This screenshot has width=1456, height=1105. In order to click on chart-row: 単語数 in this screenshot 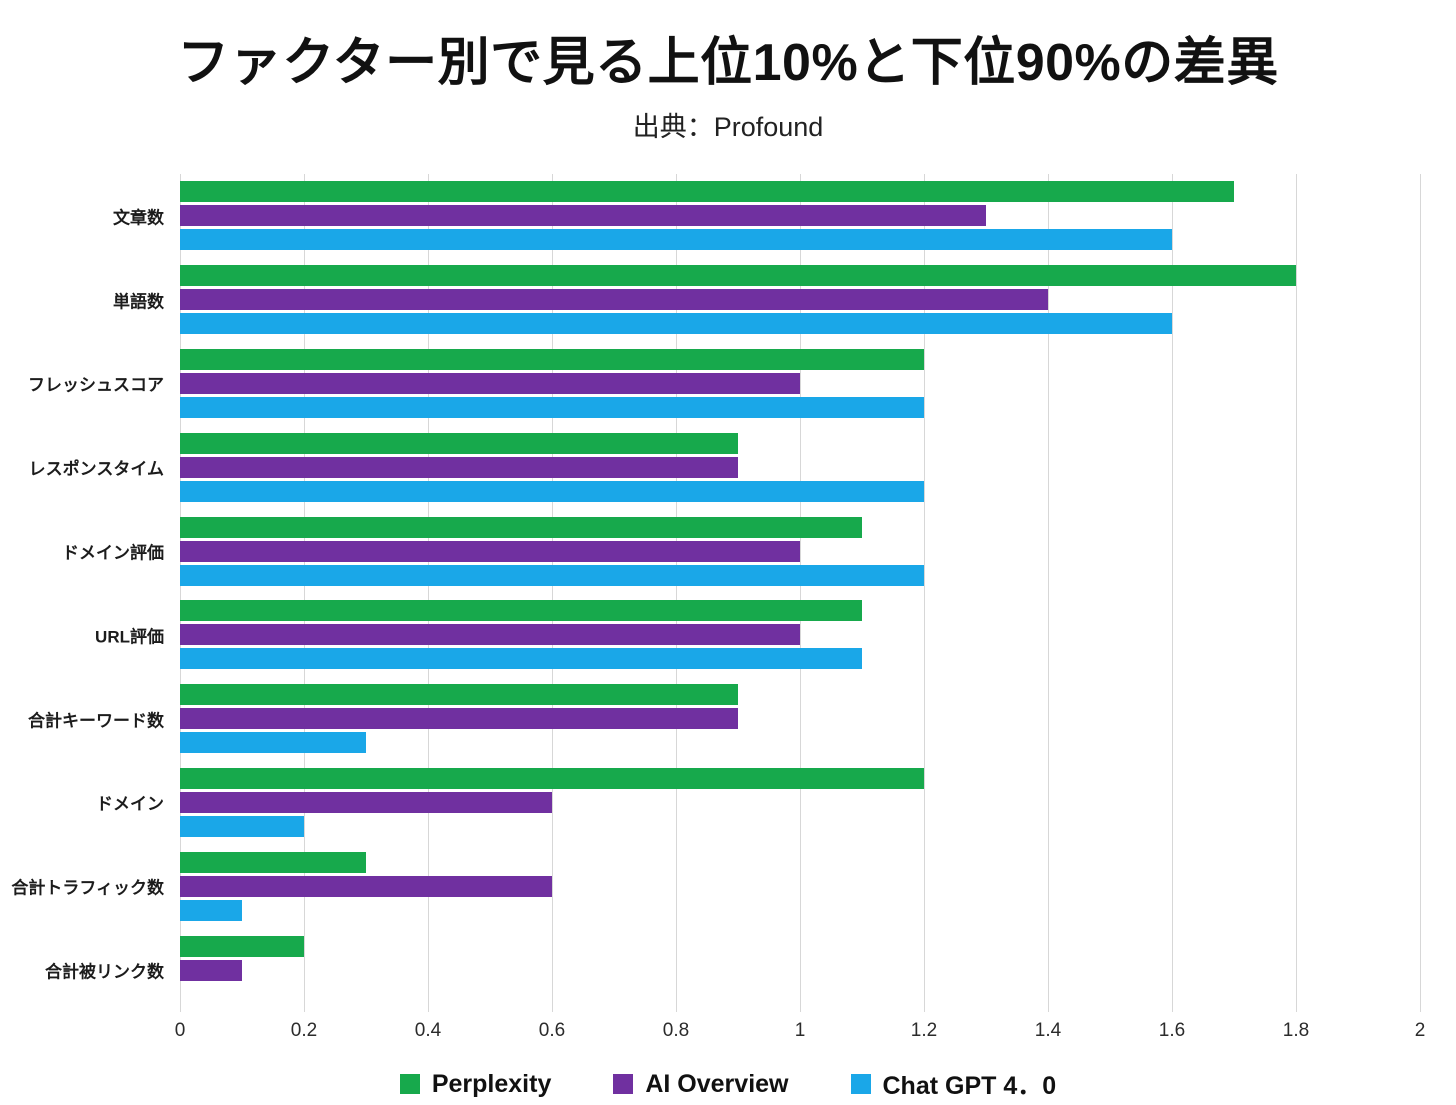, I will do `click(766, 300)`.